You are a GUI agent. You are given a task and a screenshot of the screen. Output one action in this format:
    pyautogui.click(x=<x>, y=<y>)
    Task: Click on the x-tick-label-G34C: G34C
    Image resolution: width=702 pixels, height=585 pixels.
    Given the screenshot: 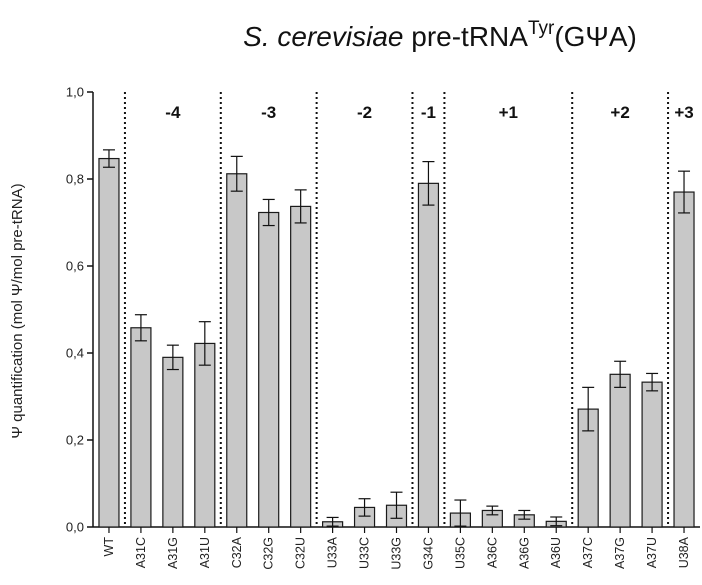 What is the action you would take?
    pyautogui.click(x=428, y=553)
    